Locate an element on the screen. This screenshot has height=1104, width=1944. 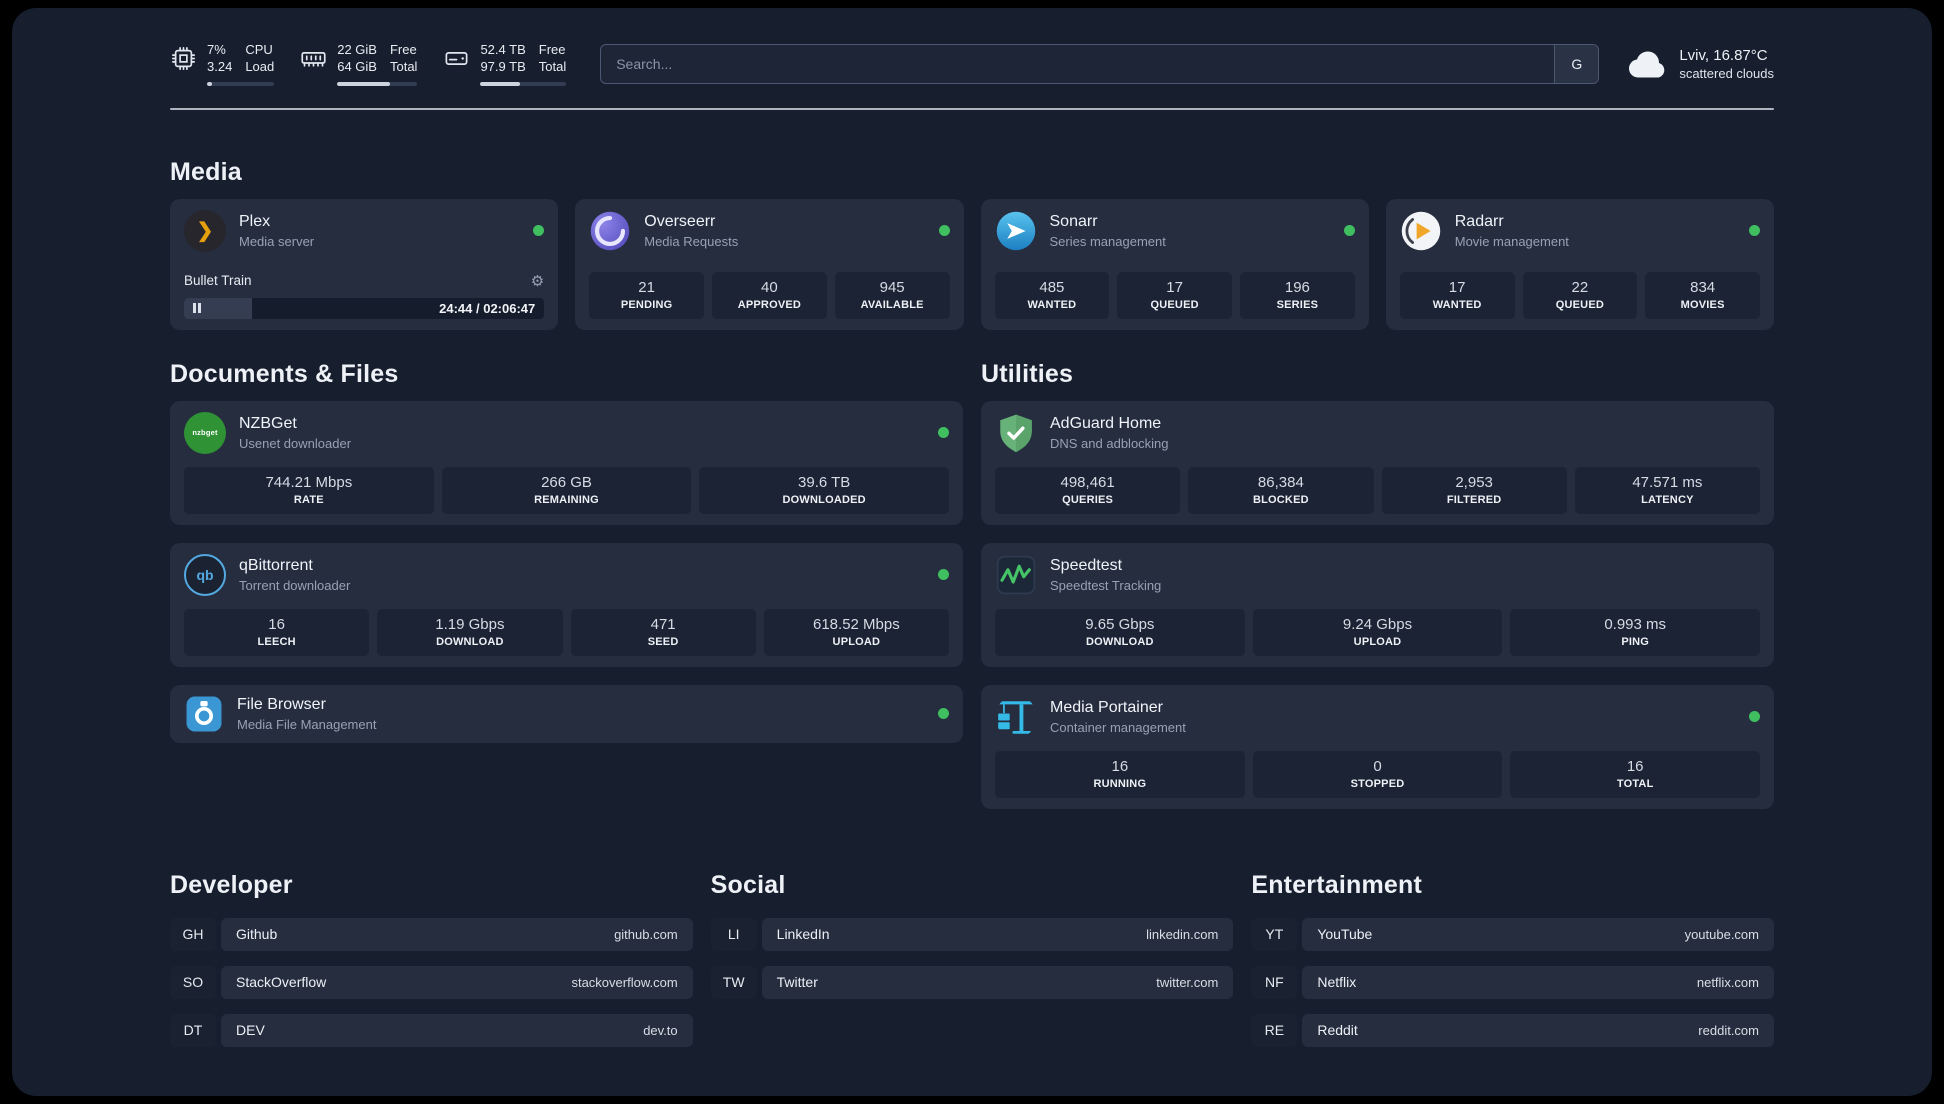
ram-metric-text: 22 GiB 64 GiB Free Total is located at coordinates (377, 59).